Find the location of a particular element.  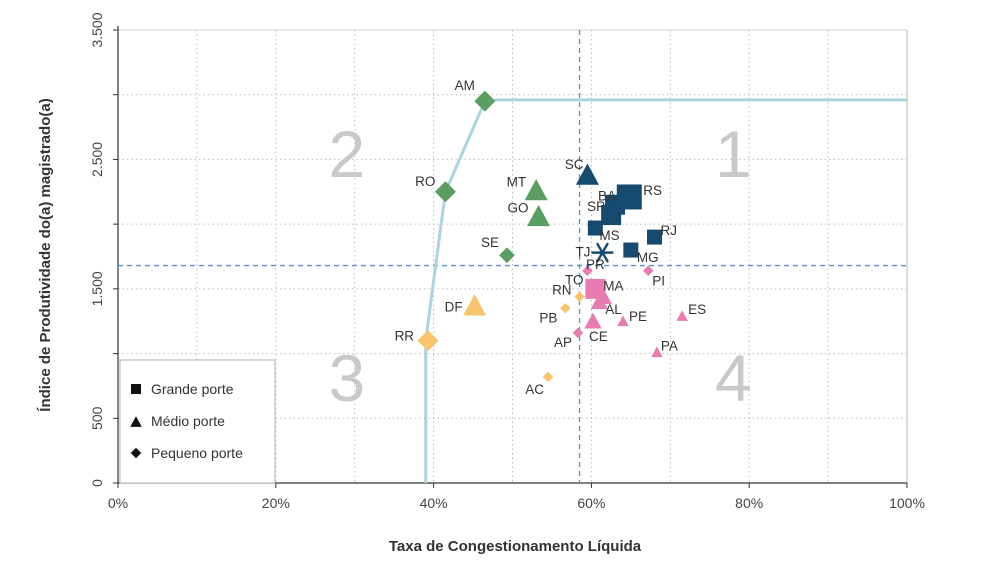

point-label-ms: MS is located at coordinates (609, 235).